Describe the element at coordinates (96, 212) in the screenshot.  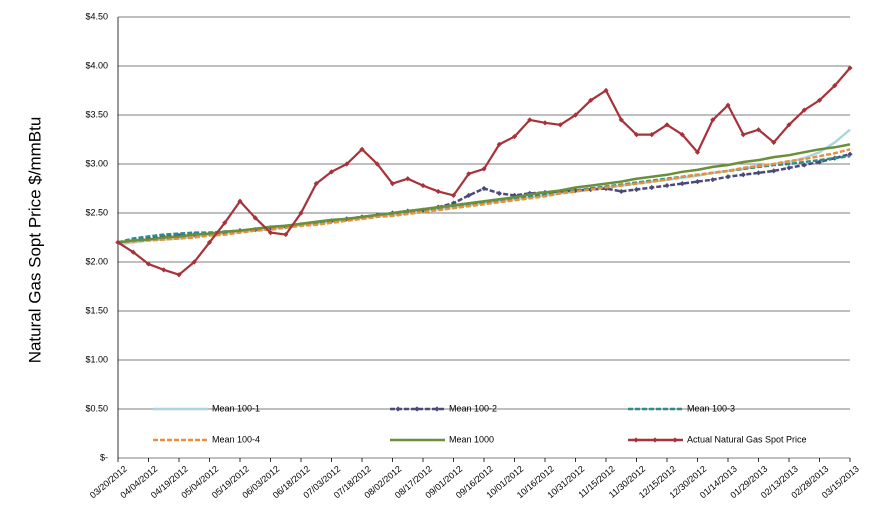
I see `y-tick-label: $2.50` at that location.